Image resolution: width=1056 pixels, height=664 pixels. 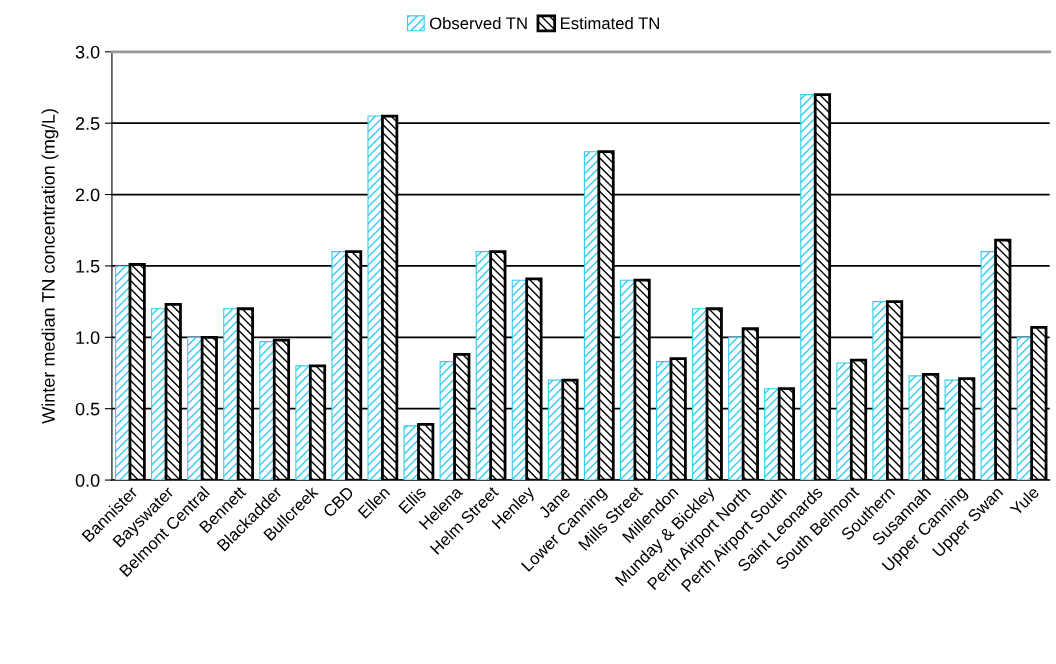 What do you see at coordinates (87, 480) in the screenshot?
I see `y-tick-label: 0.0` at bounding box center [87, 480].